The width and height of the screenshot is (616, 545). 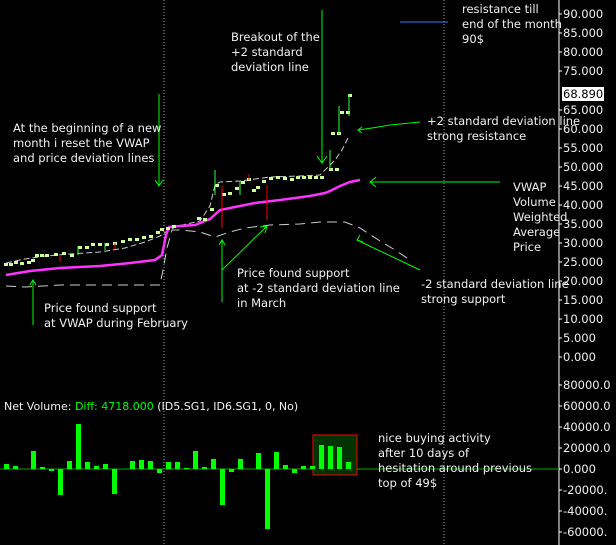 I want to click on volume-tick: 60000.0, so click(x=587, y=406).